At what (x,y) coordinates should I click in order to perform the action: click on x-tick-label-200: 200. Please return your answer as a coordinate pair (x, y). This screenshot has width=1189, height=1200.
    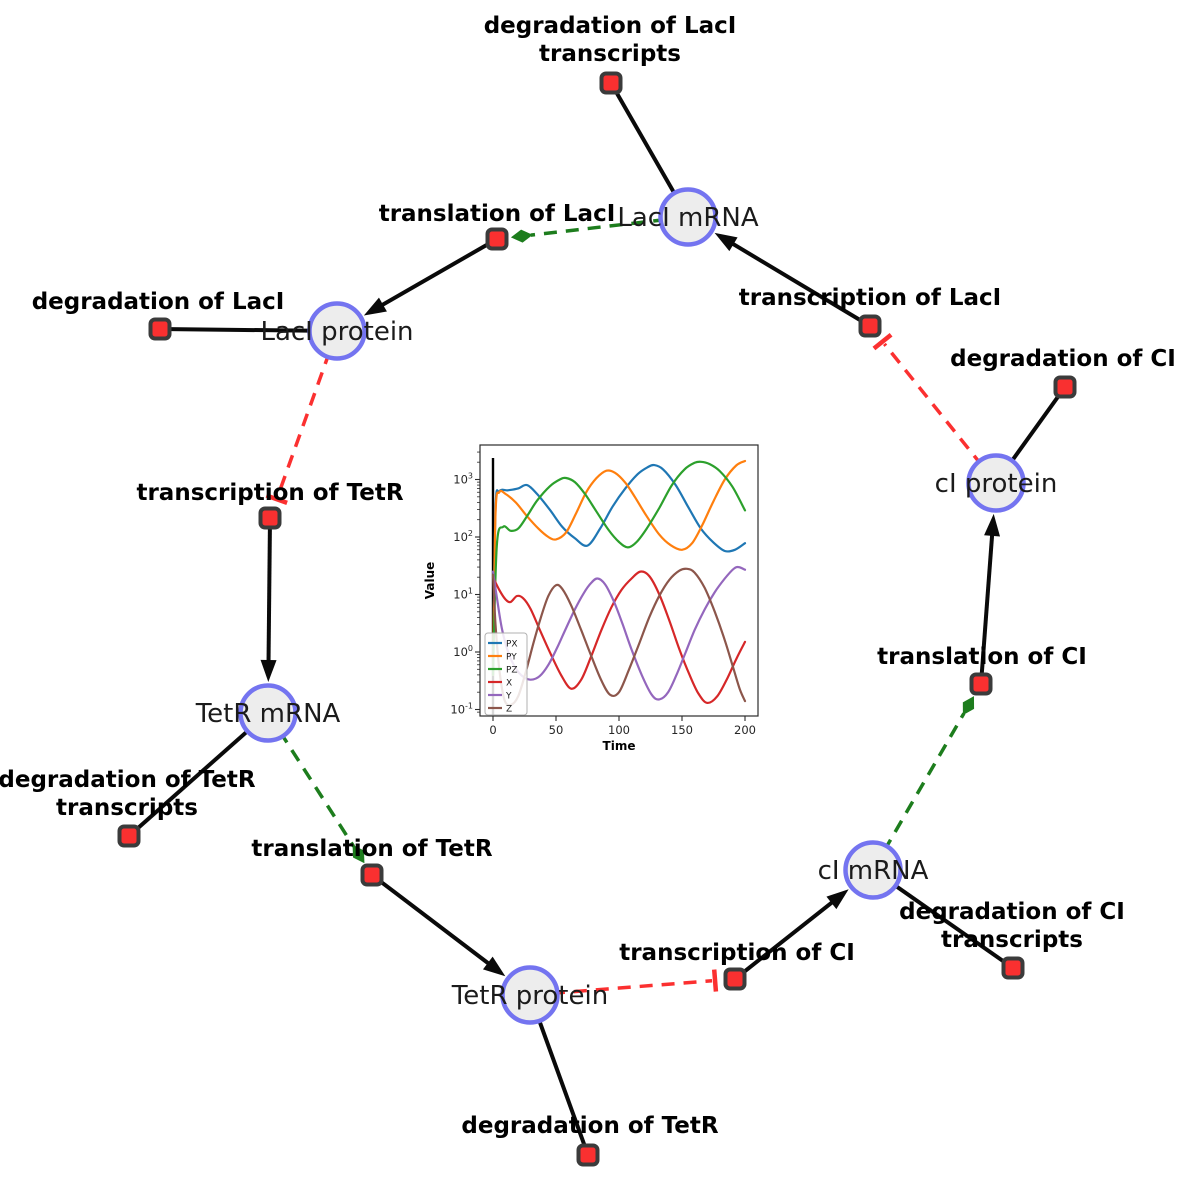
    Looking at the image, I should click on (745, 730).